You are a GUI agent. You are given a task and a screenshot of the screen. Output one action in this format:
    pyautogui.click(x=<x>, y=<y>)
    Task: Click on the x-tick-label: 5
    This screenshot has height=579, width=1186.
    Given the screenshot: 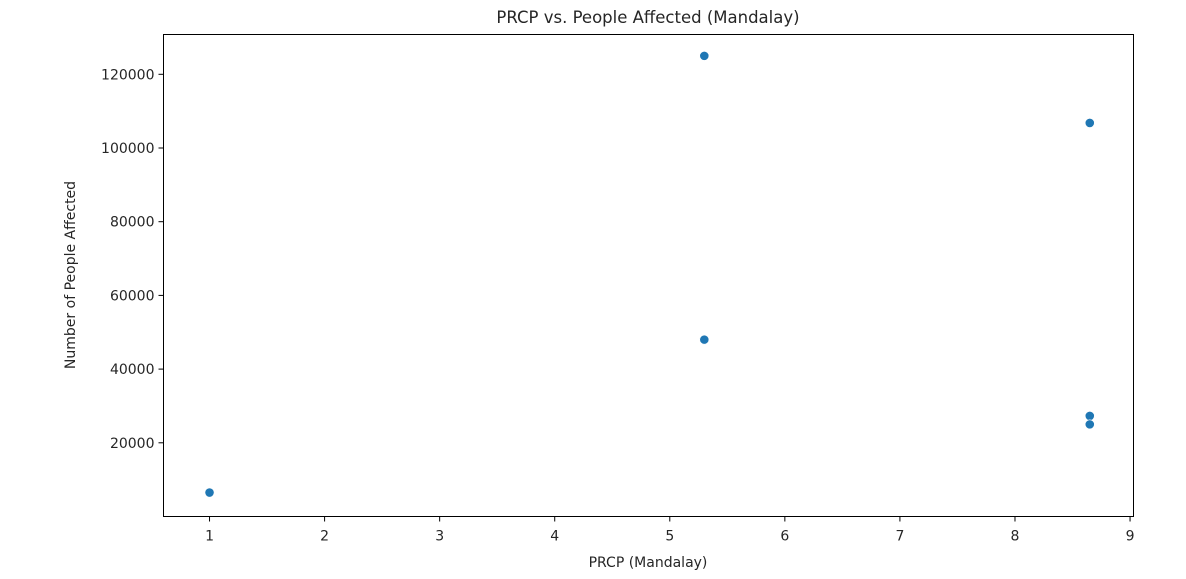 What is the action you would take?
    pyautogui.click(x=669, y=537)
    